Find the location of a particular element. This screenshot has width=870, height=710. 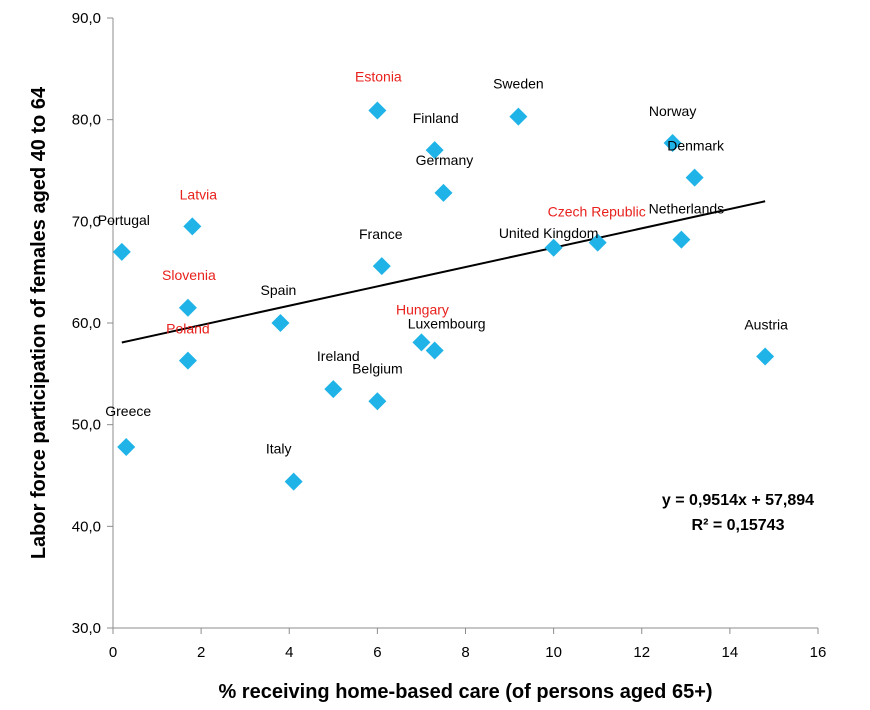

y-tick-label: 90,0 is located at coordinates (86, 18).